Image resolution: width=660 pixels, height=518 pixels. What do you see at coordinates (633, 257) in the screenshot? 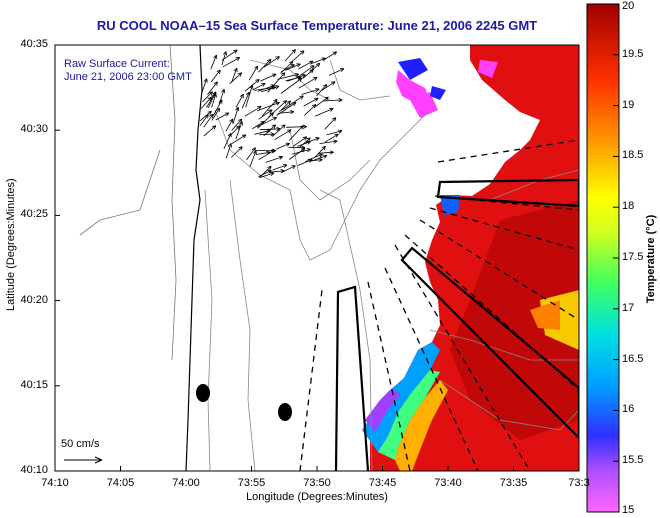
I see `colorbar-tick-label: 17.5` at bounding box center [633, 257].